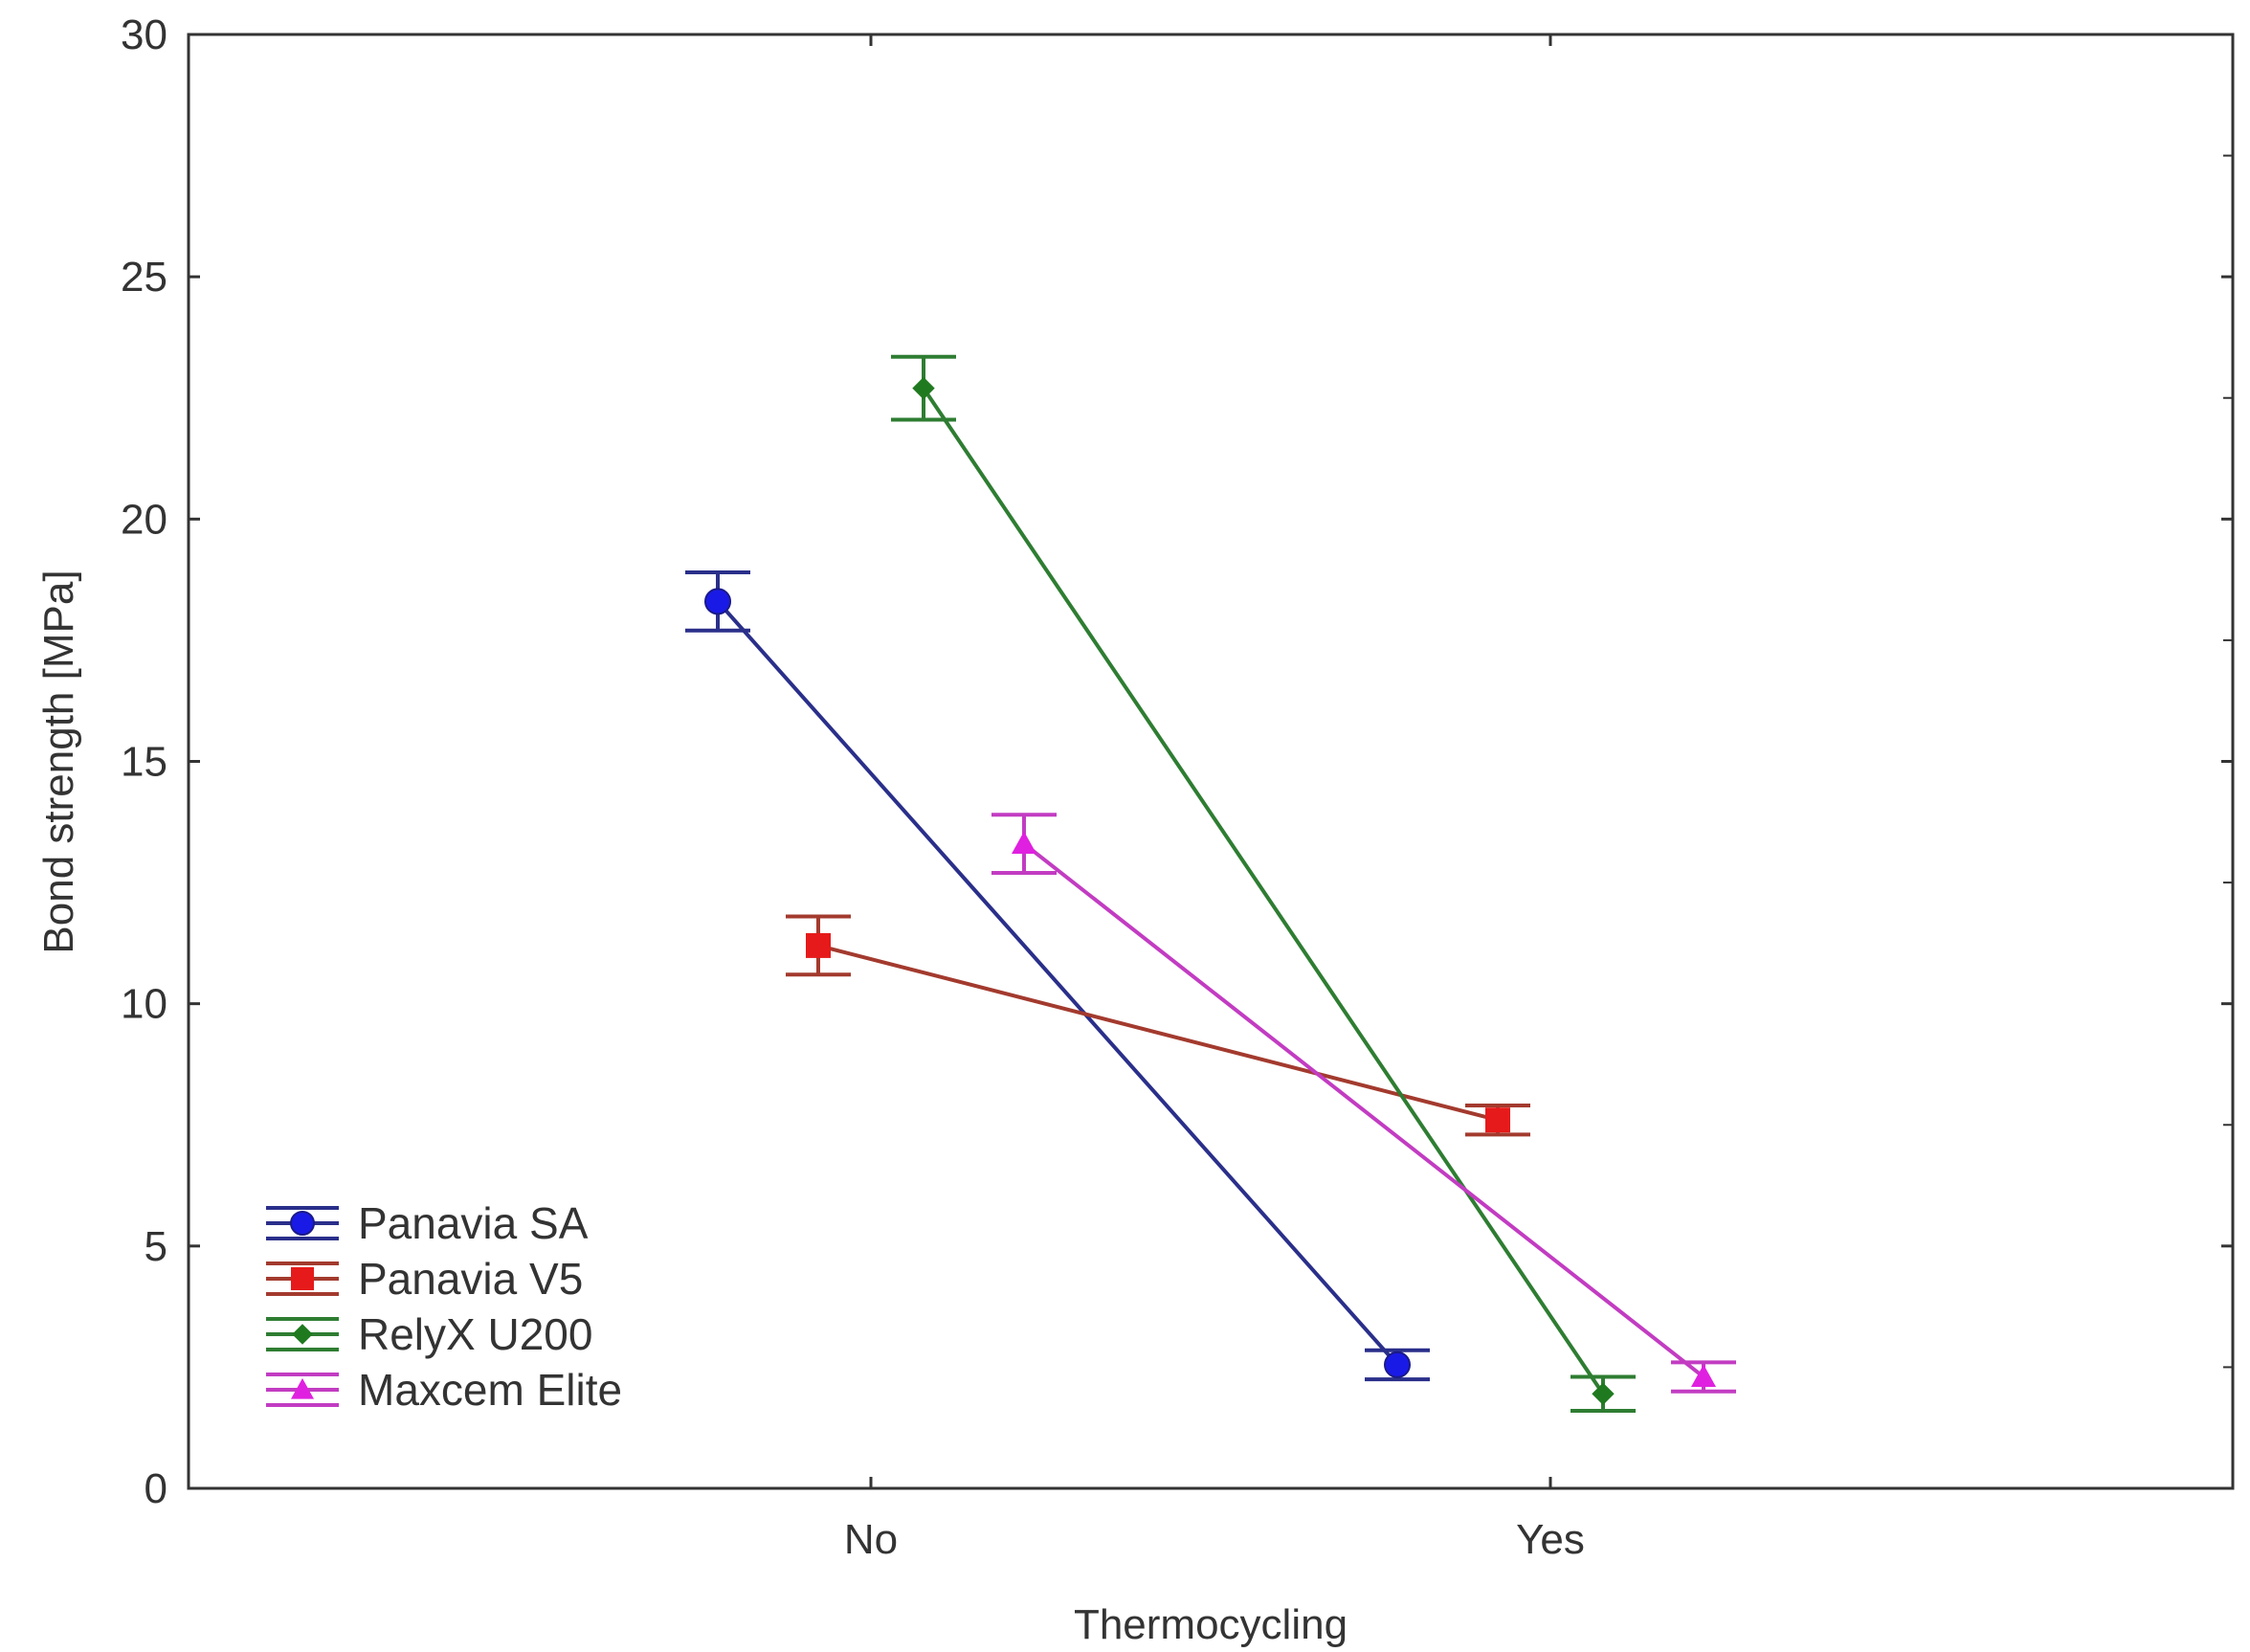 This screenshot has width=2250, height=1652. Describe the element at coordinates (144, 1004) in the screenshot. I see `y-tick-label: 10` at that location.